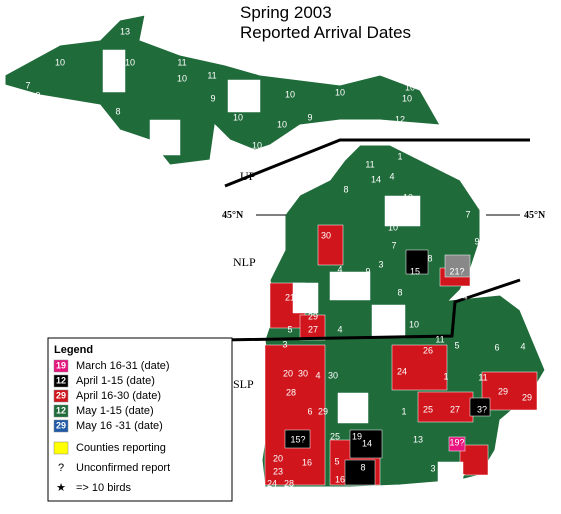 Image resolution: width=561 pixels, height=514 pixels. Describe the element at coordinates (121, 448) in the screenshot. I see `legend-label: Counties reporting` at that location.